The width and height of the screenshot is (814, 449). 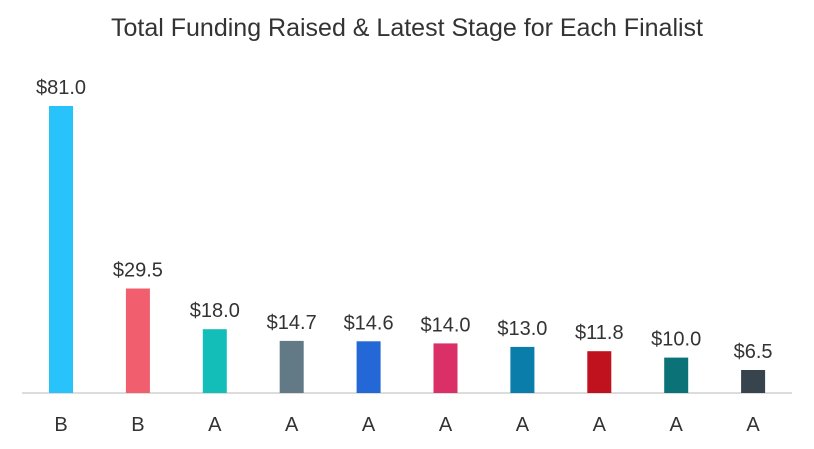 What do you see at coordinates (599, 333) in the screenshot?
I see `value-label-8: $11.8` at bounding box center [599, 333].